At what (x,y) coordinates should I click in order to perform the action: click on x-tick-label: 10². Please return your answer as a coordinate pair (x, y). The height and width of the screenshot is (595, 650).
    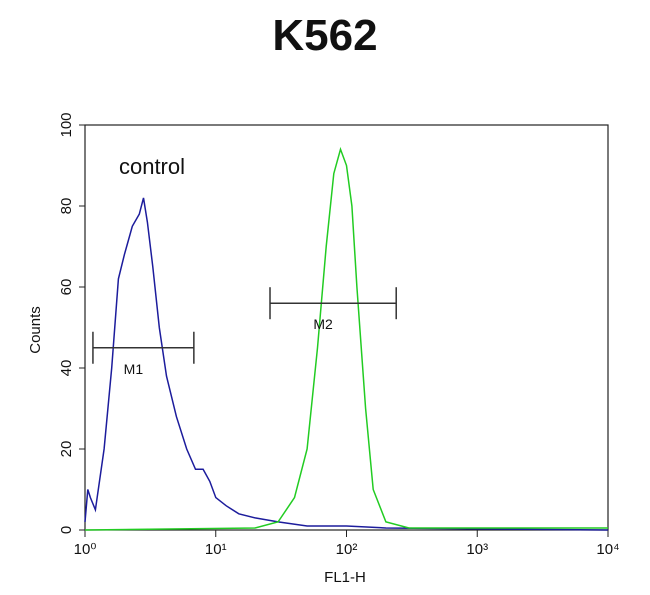
    Looking at the image, I should click on (347, 549).